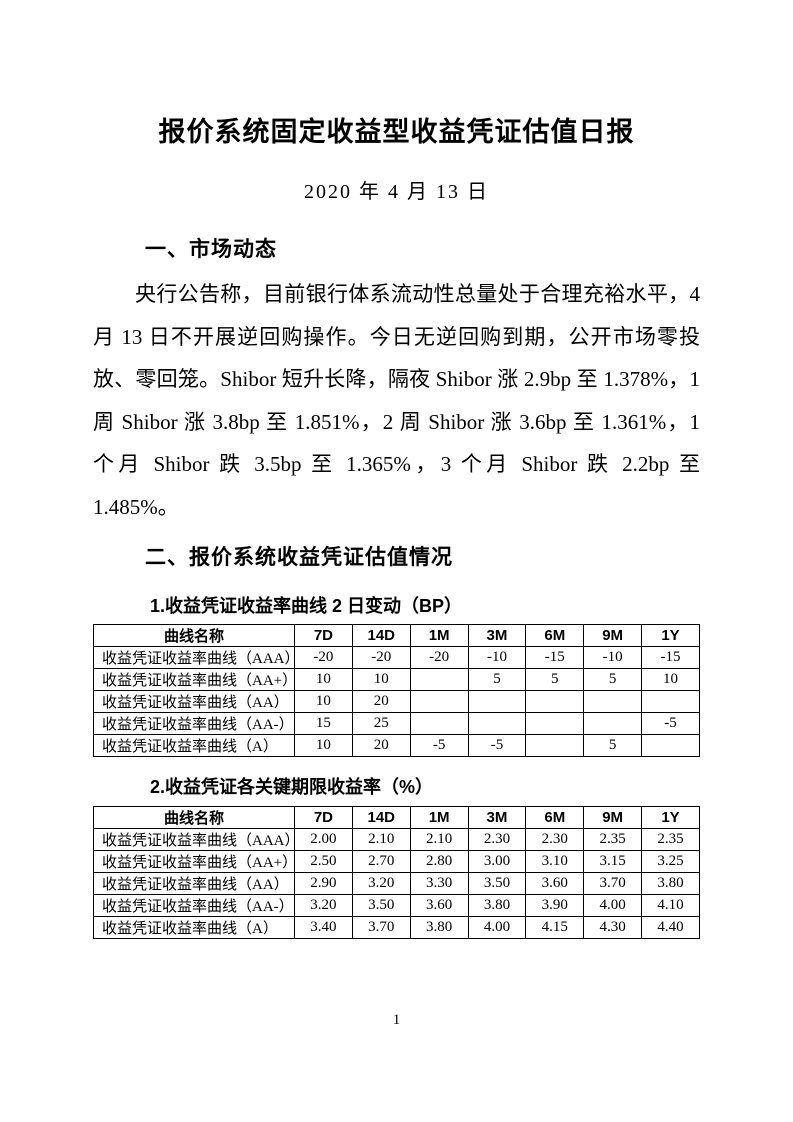 This screenshot has width=793, height=1122. I want to click on table-row: 收益凭证收益率曲线（A） 3.40 3.70 3.80 4.00 4.15 4.30 4.40, so click(396, 928).